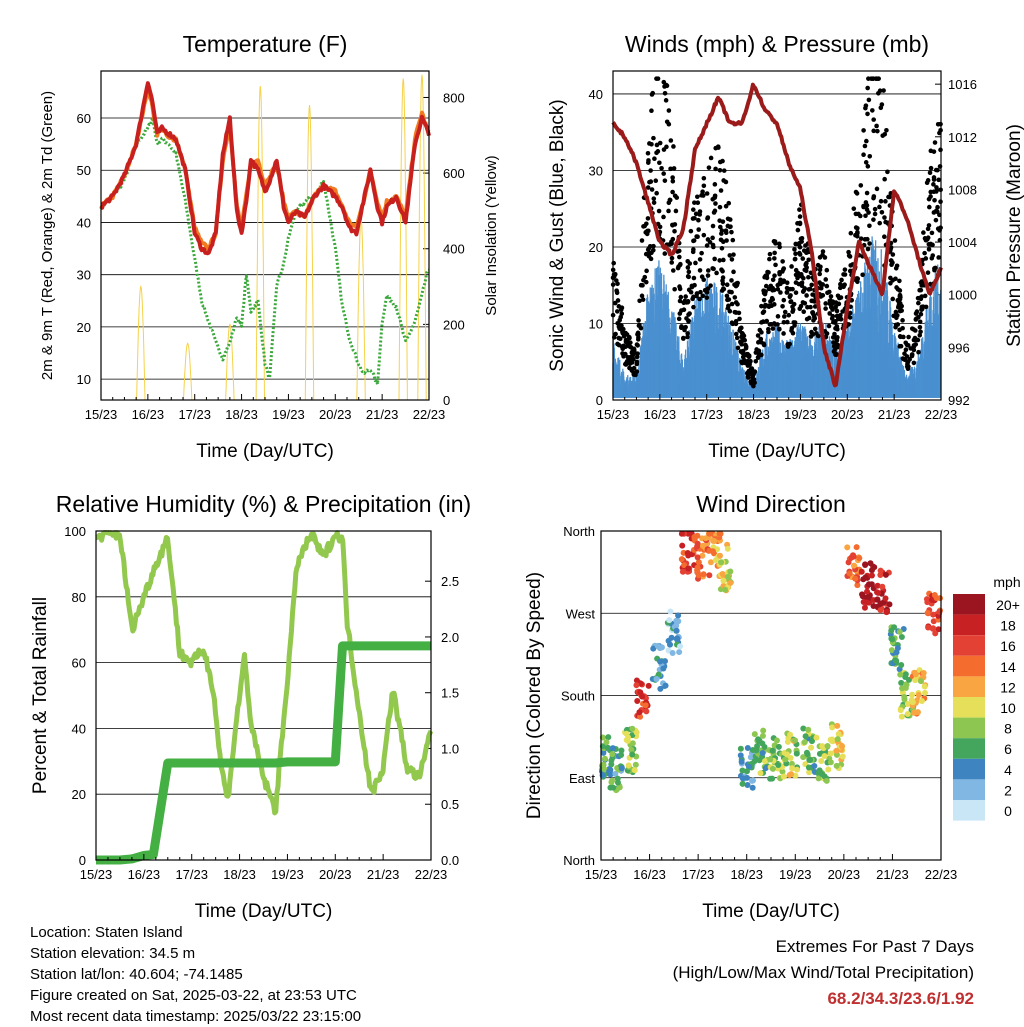 The width and height of the screenshot is (1024, 1027). What do you see at coordinates (82, 860) in the screenshot?
I see `y-tick-label: 0` at bounding box center [82, 860].